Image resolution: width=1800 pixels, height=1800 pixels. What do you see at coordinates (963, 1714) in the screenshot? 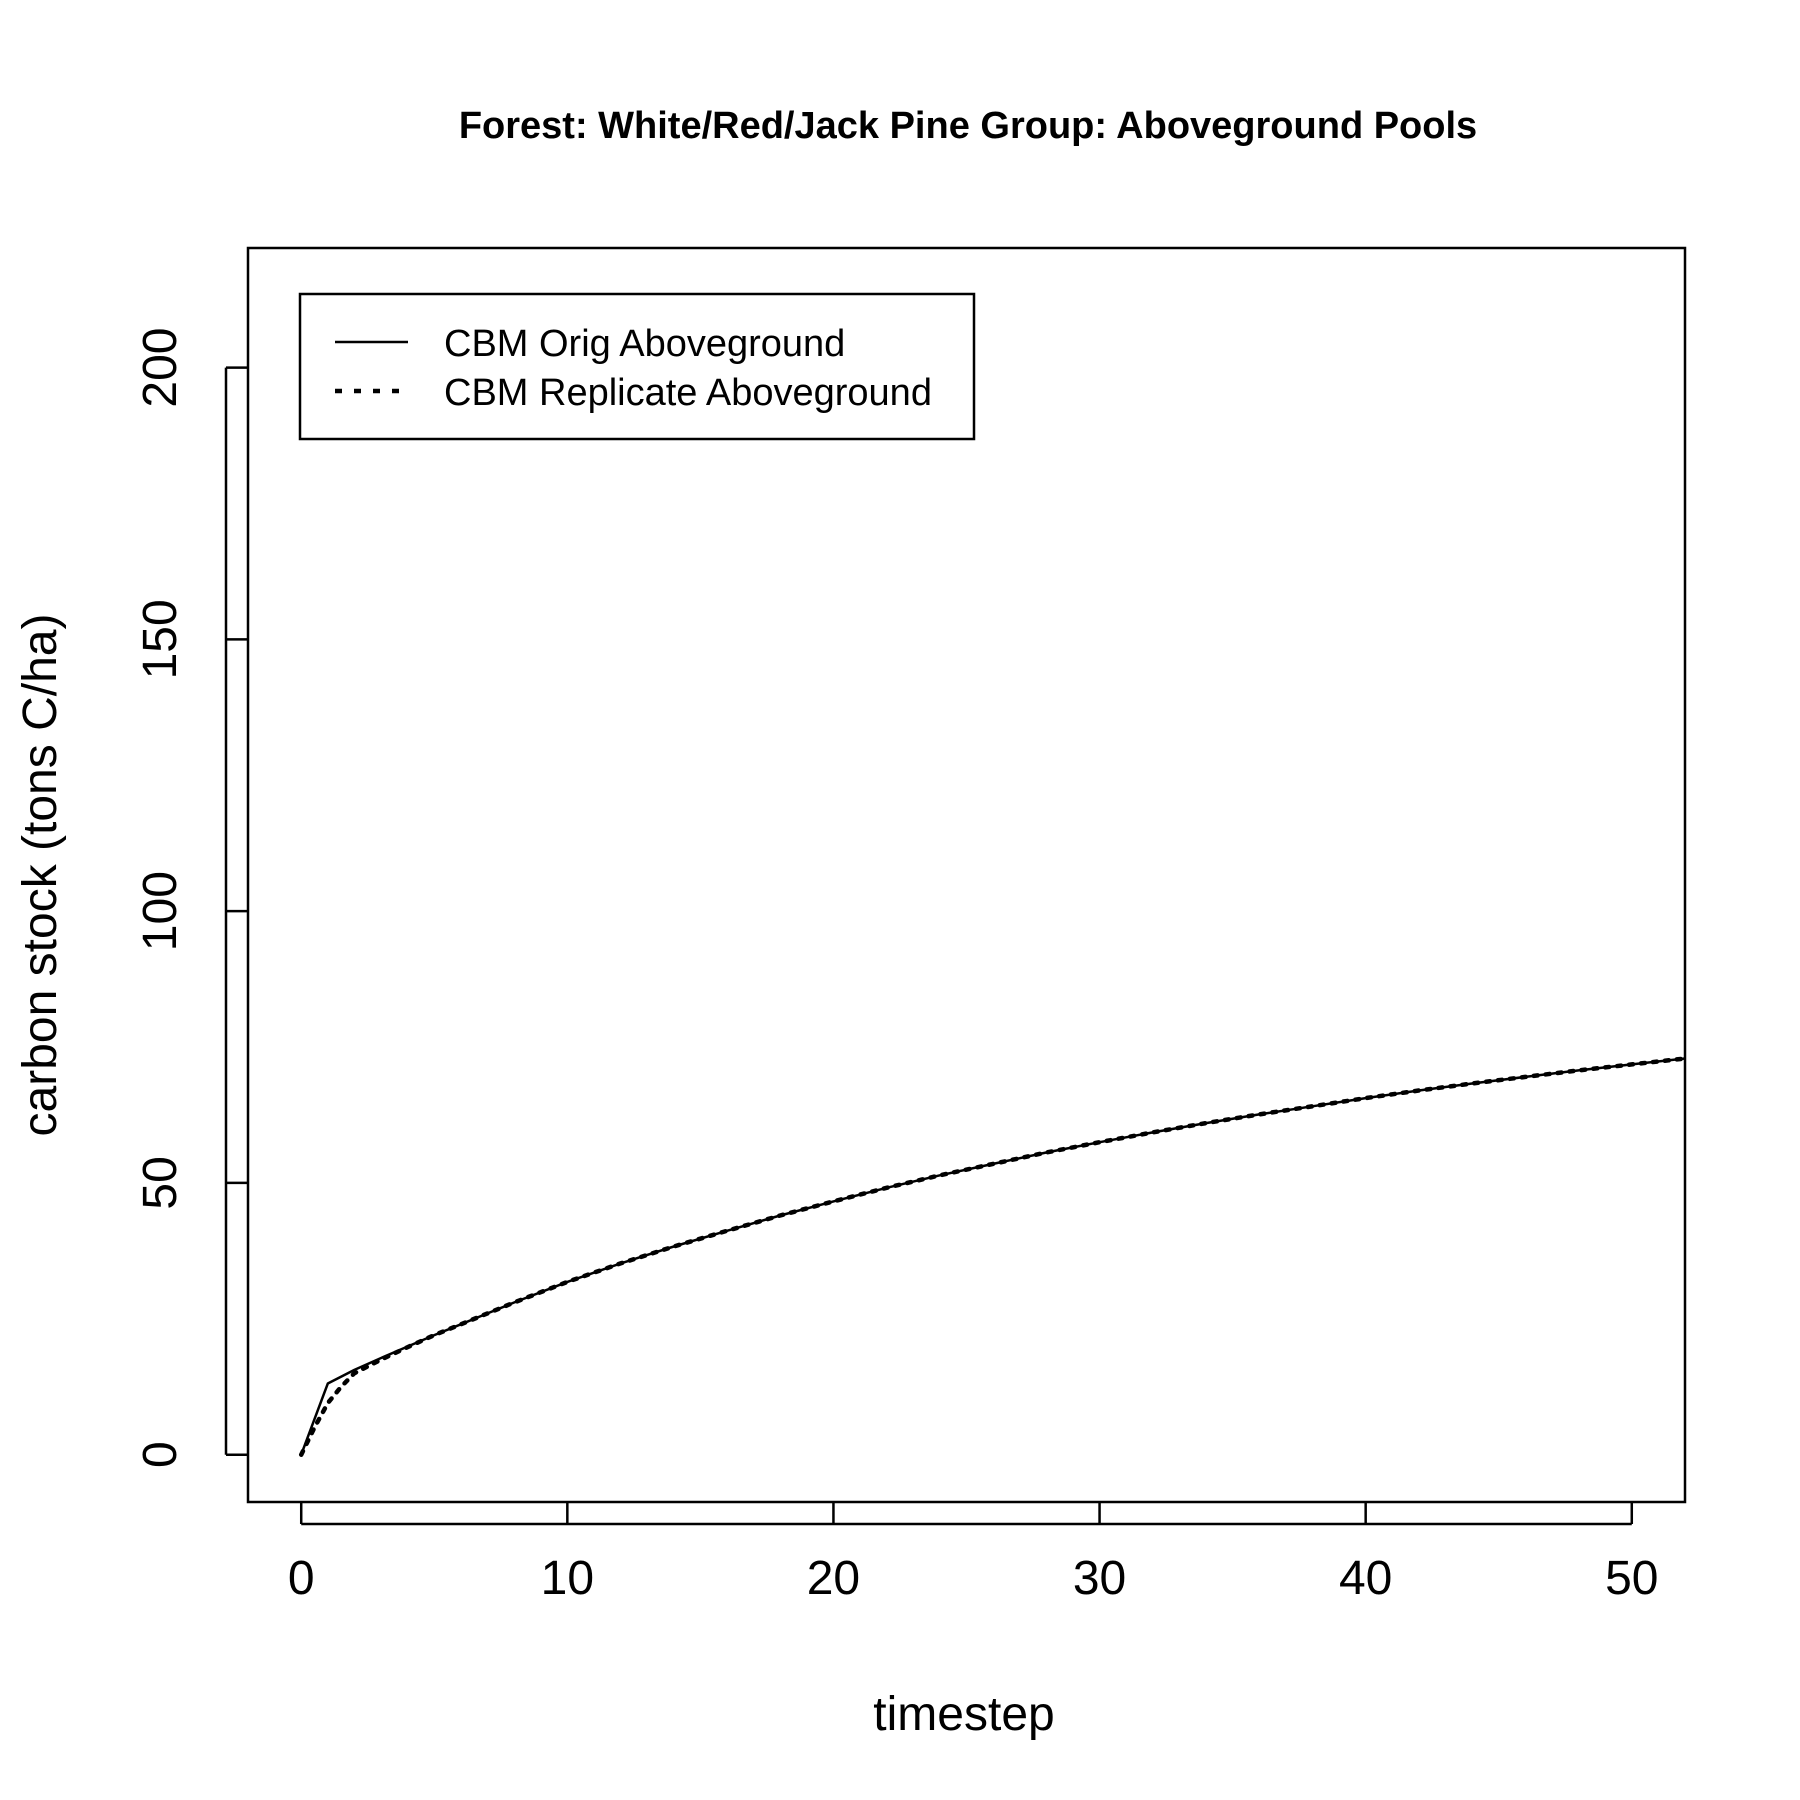
I see `x-axis-label: timestep` at bounding box center [963, 1714].